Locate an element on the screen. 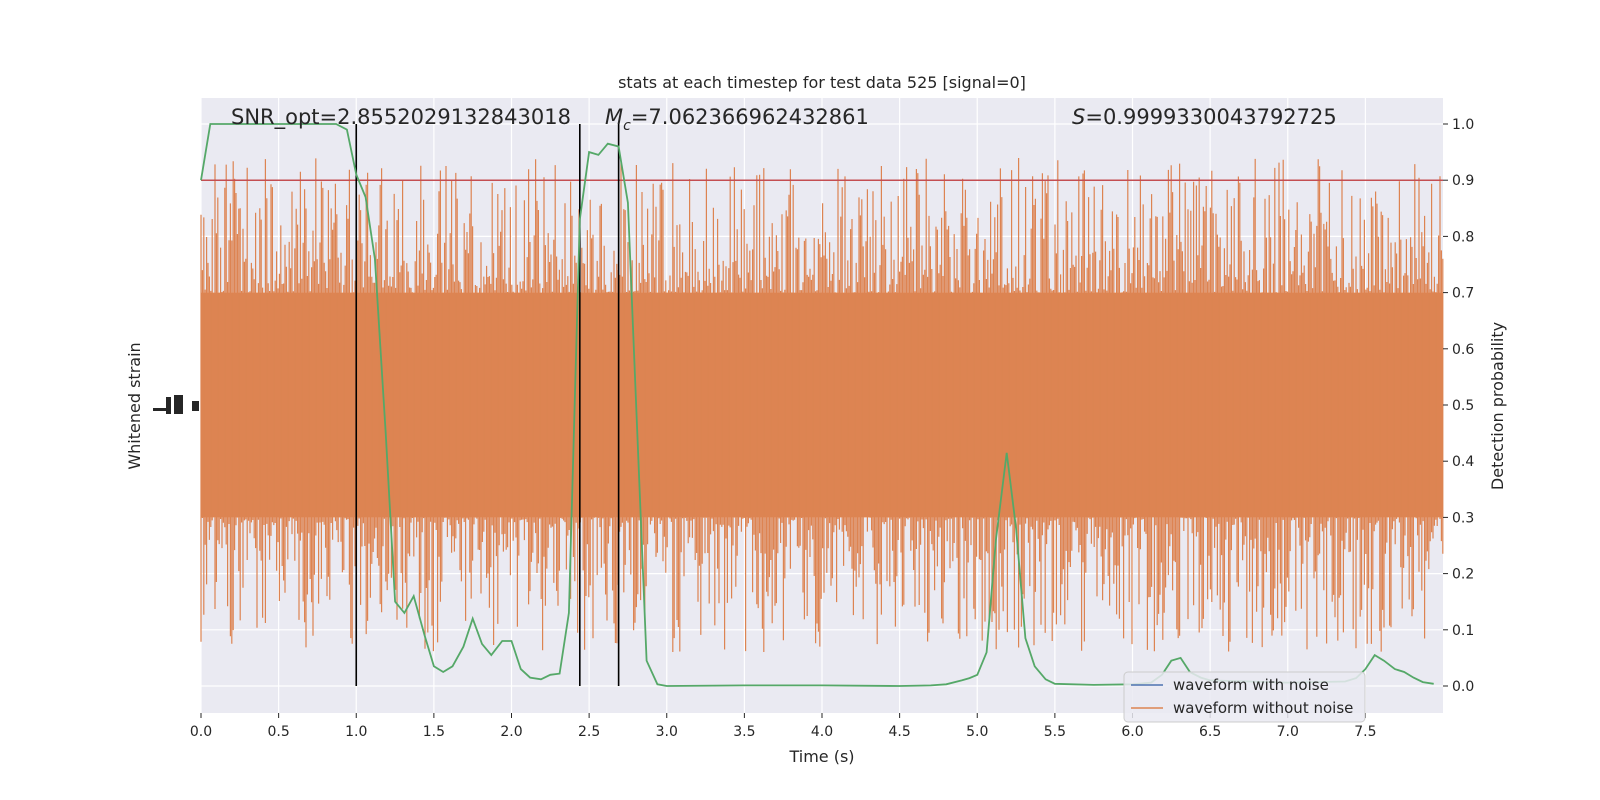  s-value: =0.9999330043792725 is located at coordinates (1210, 117).